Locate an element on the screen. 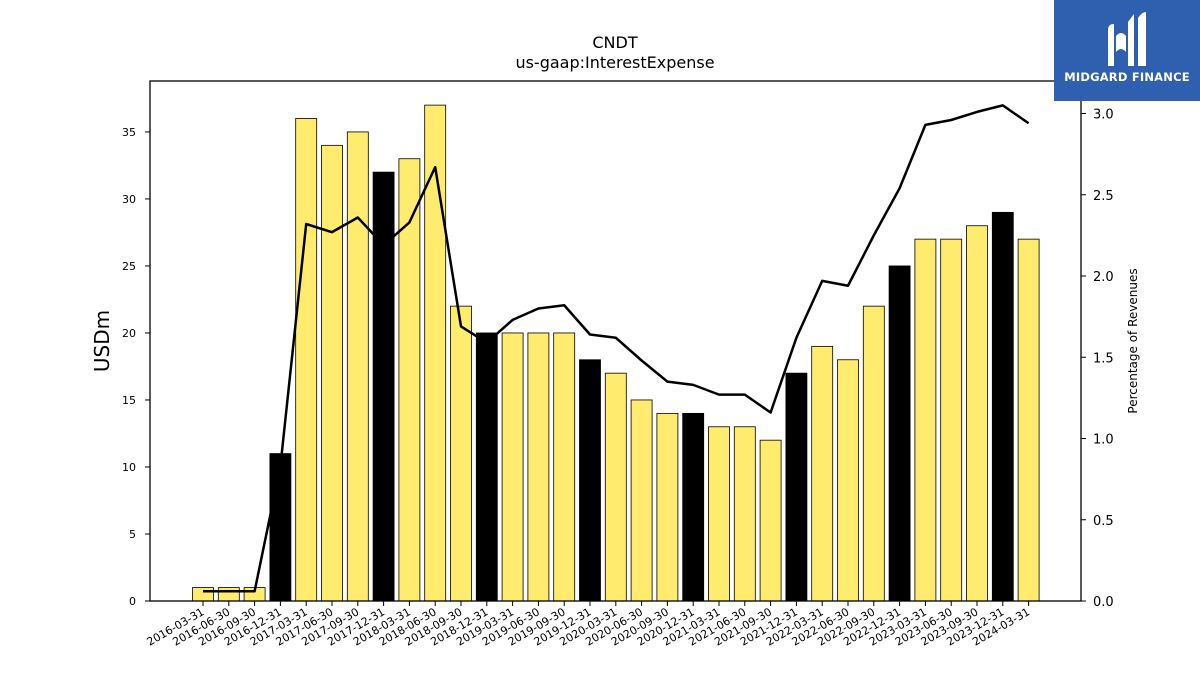 This screenshot has height=675, width=1200. y-axis-label: USDm is located at coordinates (102, 341).